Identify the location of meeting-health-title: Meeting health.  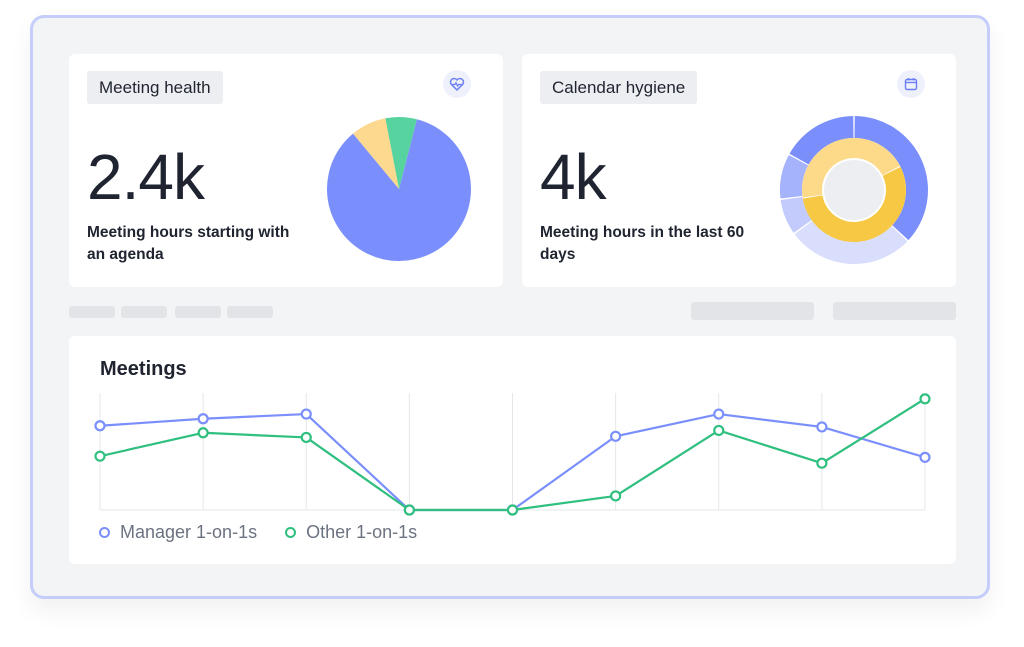
(155, 87).